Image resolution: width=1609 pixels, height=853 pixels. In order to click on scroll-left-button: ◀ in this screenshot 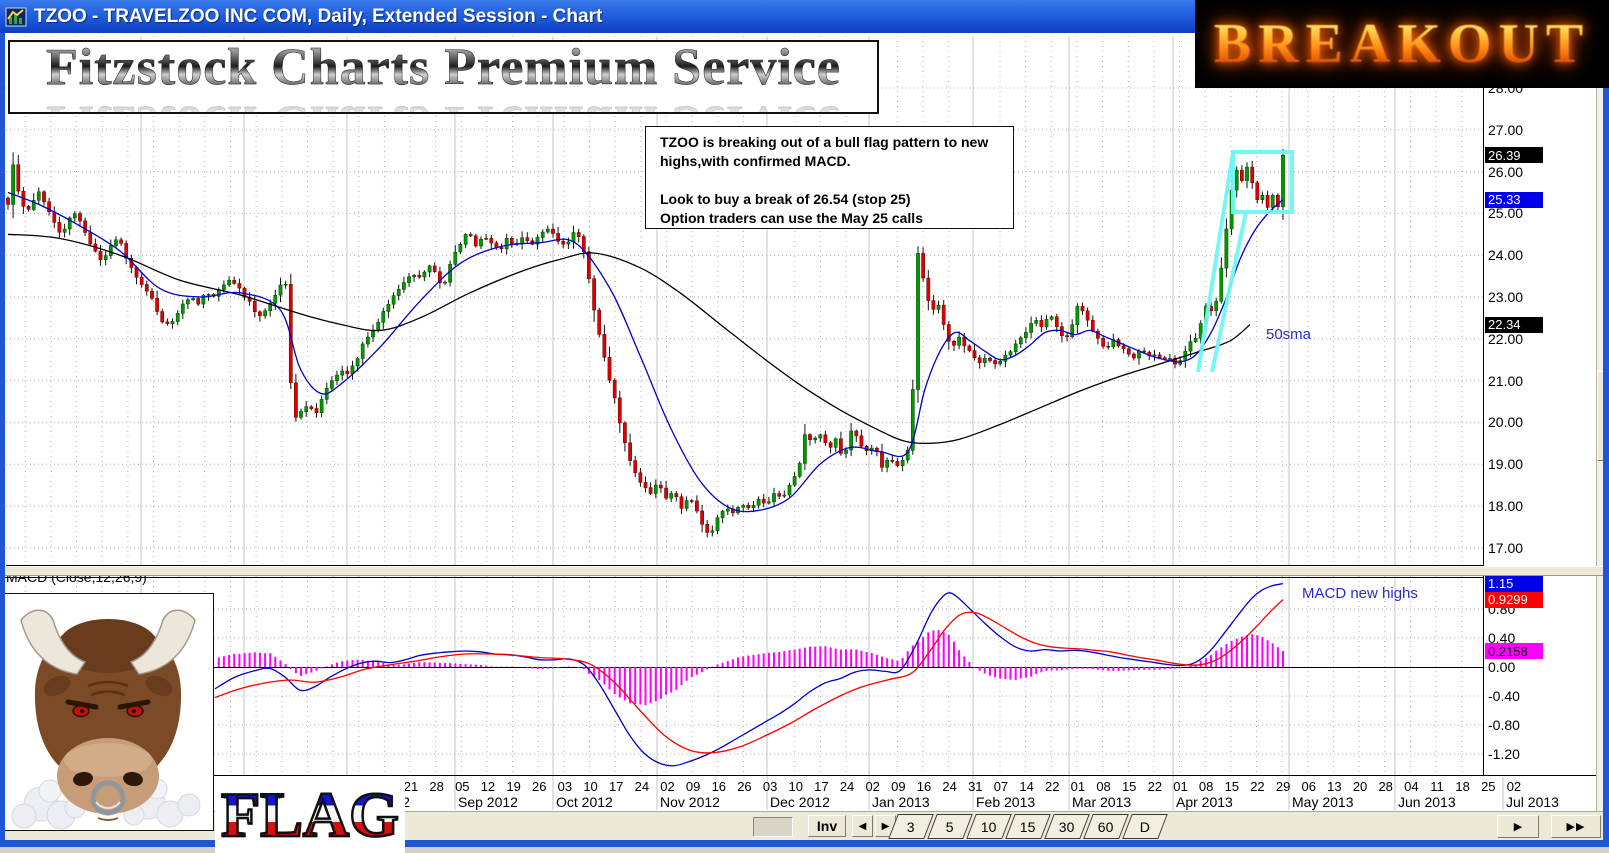, I will do `click(862, 826)`.